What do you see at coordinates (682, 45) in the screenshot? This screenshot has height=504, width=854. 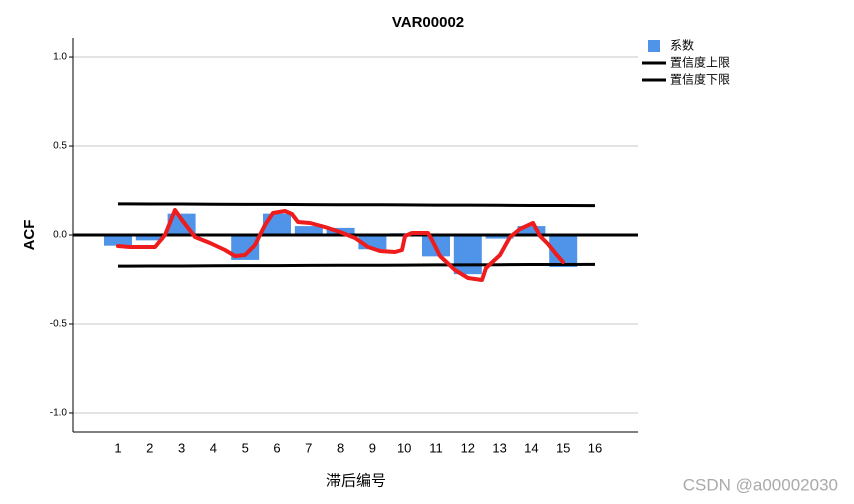 I see `legend-label: 系数` at bounding box center [682, 45].